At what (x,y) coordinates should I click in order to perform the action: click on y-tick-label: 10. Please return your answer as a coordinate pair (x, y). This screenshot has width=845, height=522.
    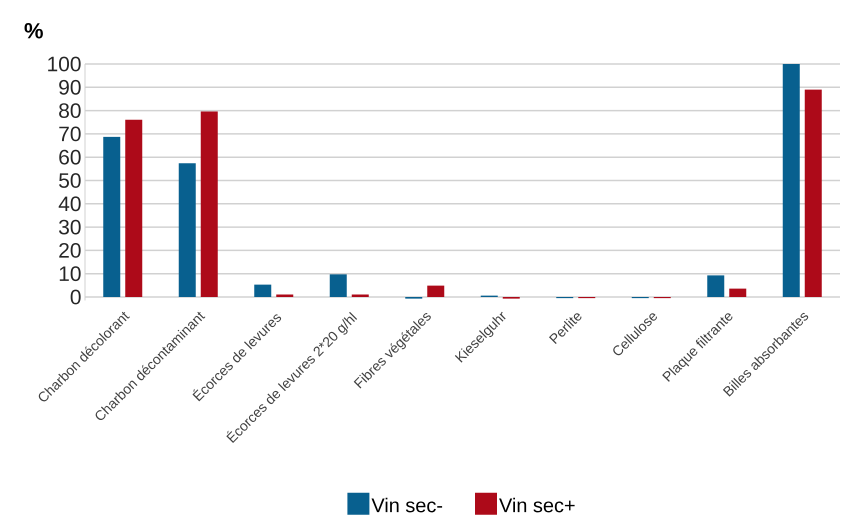
    Looking at the image, I should click on (70, 274).